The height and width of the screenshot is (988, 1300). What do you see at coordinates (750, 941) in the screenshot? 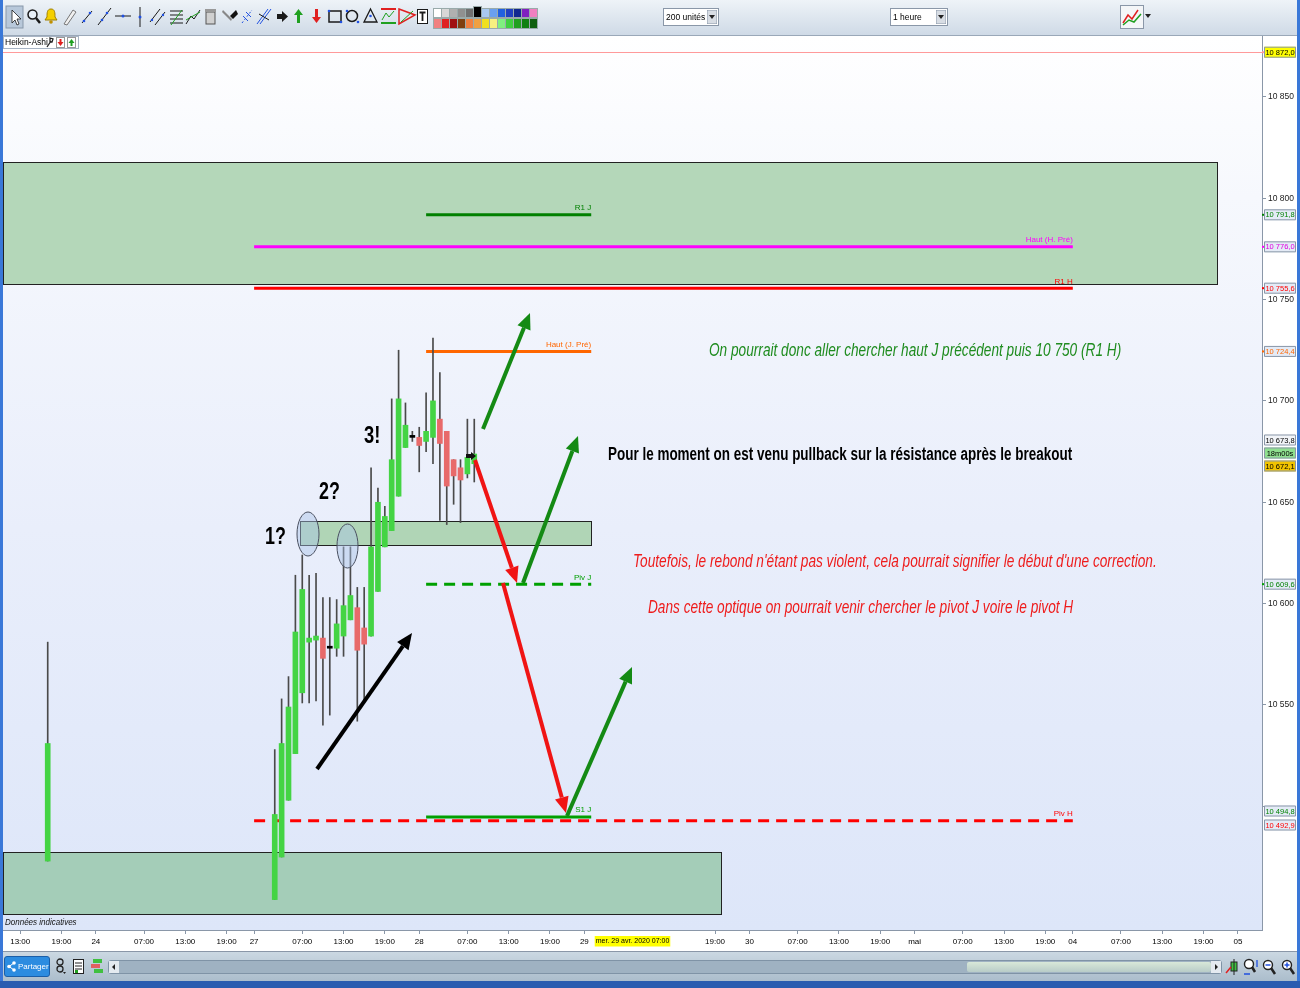
I see `x-tick-label: 30` at bounding box center [750, 941].